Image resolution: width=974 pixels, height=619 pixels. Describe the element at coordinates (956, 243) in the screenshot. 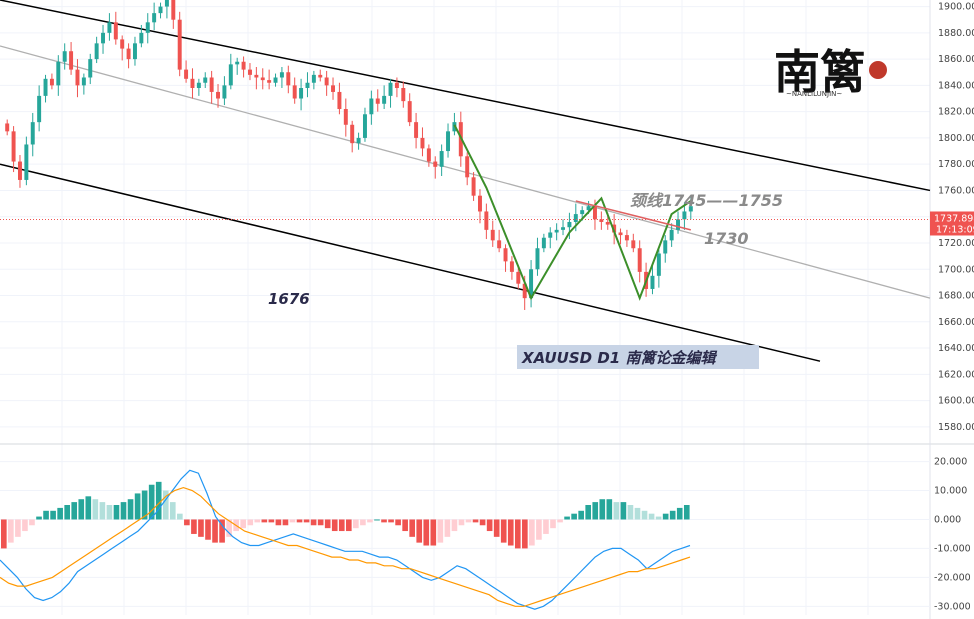

I see `price-tick-label: 1720.000` at that location.